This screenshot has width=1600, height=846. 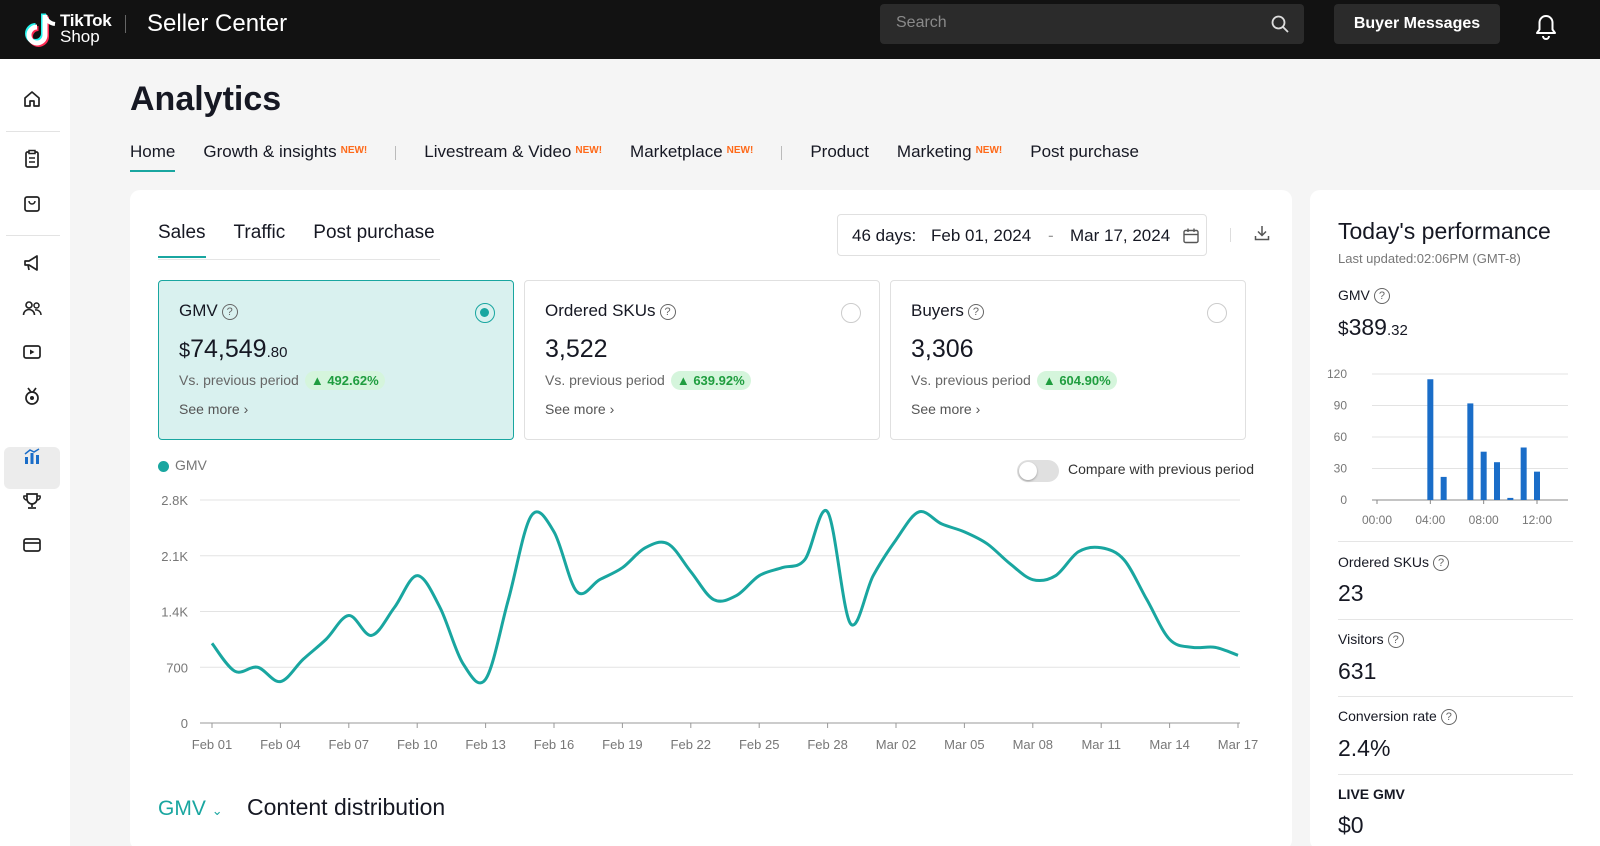 I want to click on tab-traffic: Traffic, so click(x=259, y=232).